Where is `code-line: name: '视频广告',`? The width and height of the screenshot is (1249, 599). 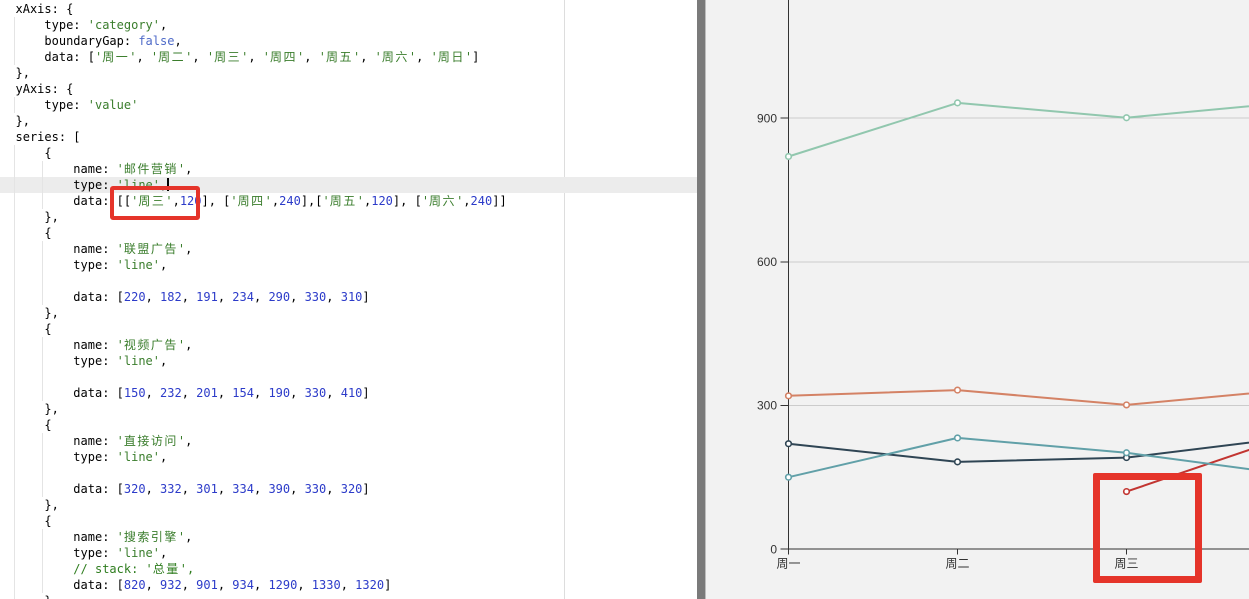 code-line: name: '视频广告', is located at coordinates (348, 345).